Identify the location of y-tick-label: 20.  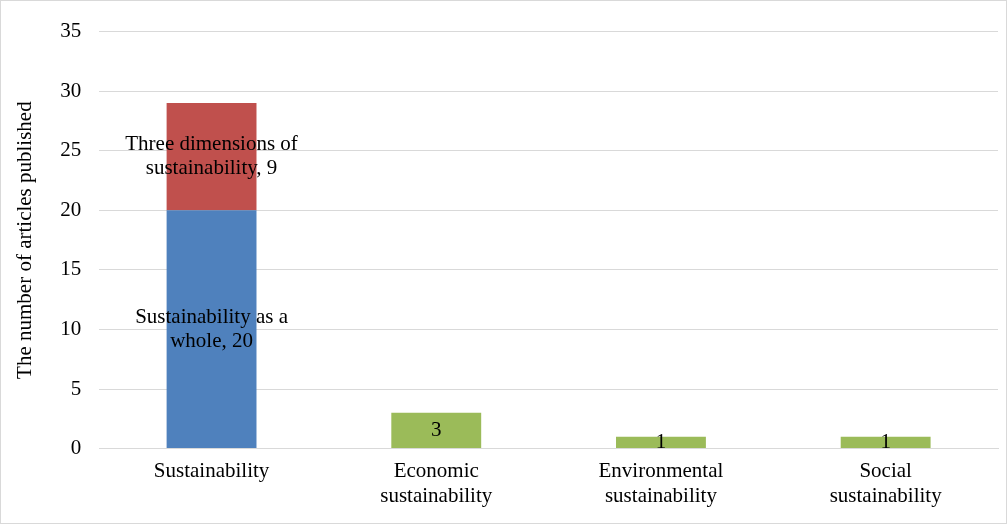
(71, 208).